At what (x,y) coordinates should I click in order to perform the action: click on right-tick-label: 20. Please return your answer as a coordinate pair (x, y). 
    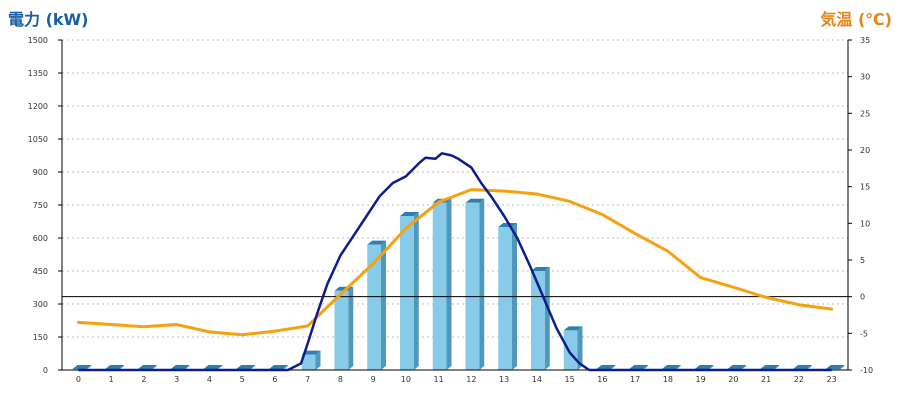
    Looking at the image, I should click on (865, 150).